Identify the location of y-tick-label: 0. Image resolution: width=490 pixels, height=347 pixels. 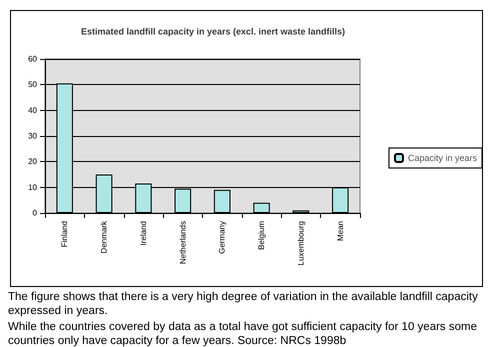
(35, 213).